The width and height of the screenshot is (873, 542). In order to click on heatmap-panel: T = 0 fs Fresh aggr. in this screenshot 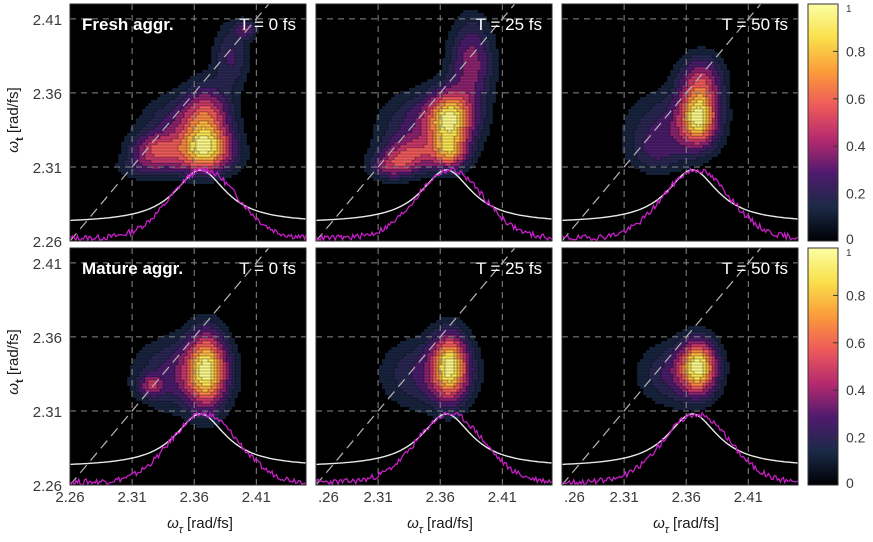, I will do `click(188, 122)`.